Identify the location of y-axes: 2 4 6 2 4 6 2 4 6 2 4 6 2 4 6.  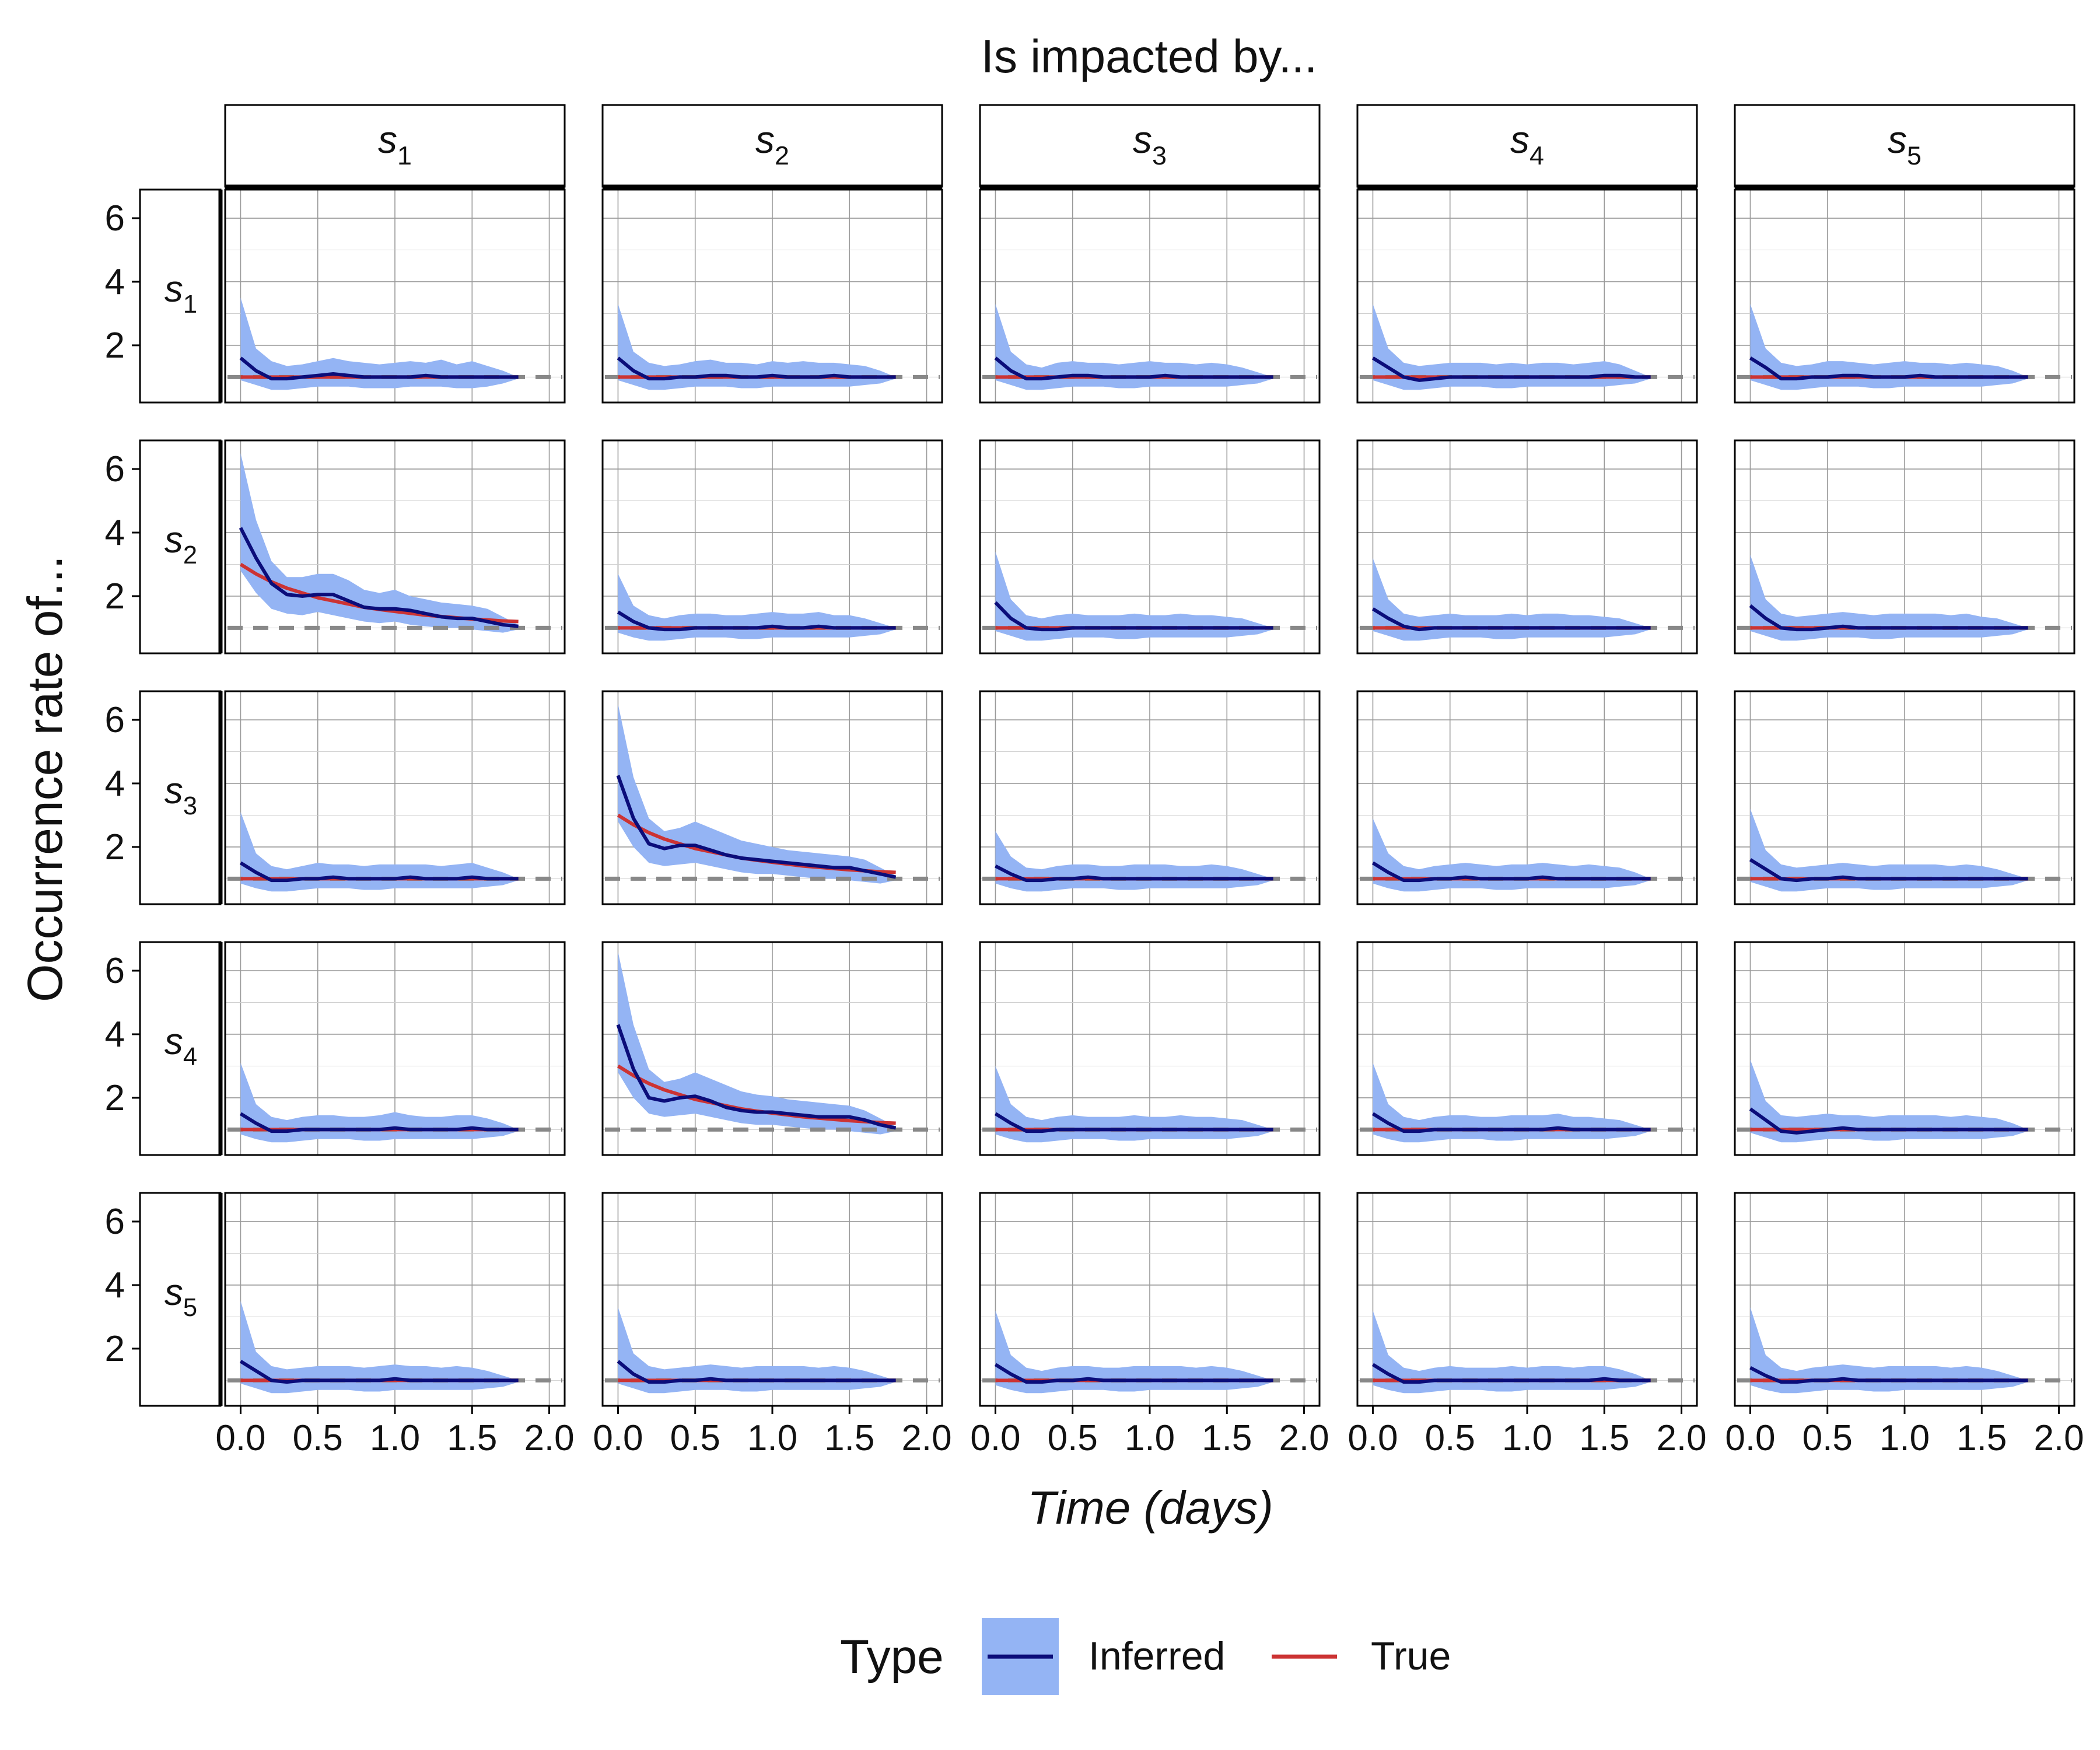
(123, 783).